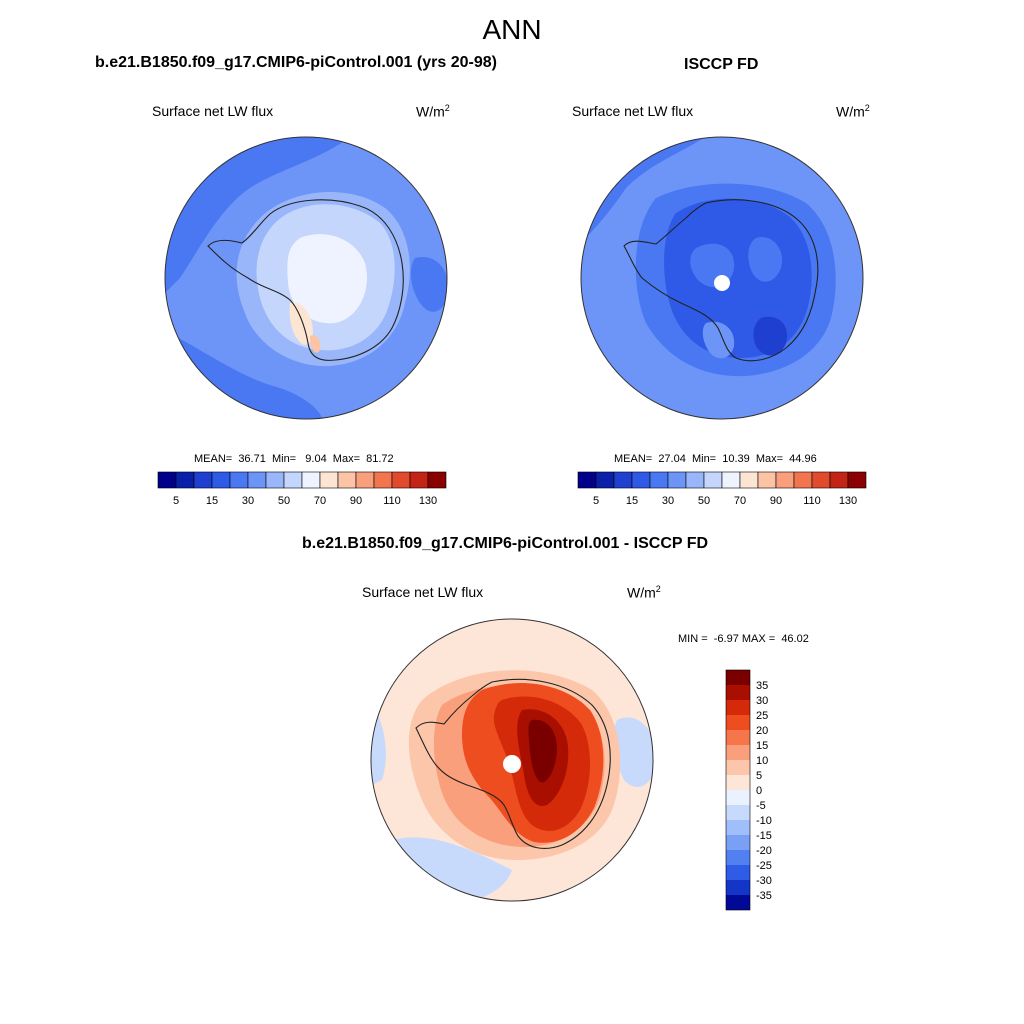 Image resolution: width=1024 pixels, height=1024 pixels. What do you see at coordinates (761, 806) in the screenshot?
I see `colorbar-tick-label: -5` at bounding box center [761, 806].